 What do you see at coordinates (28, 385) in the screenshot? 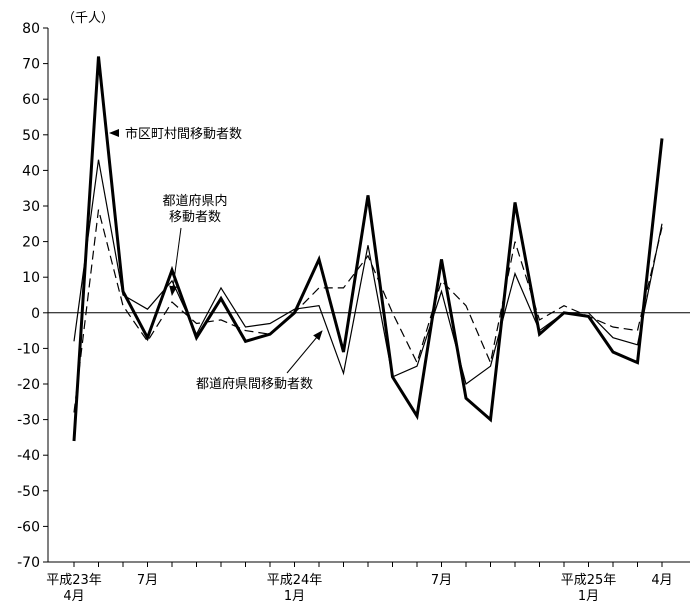
I see `y-tick-label: -20` at bounding box center [28, 385].